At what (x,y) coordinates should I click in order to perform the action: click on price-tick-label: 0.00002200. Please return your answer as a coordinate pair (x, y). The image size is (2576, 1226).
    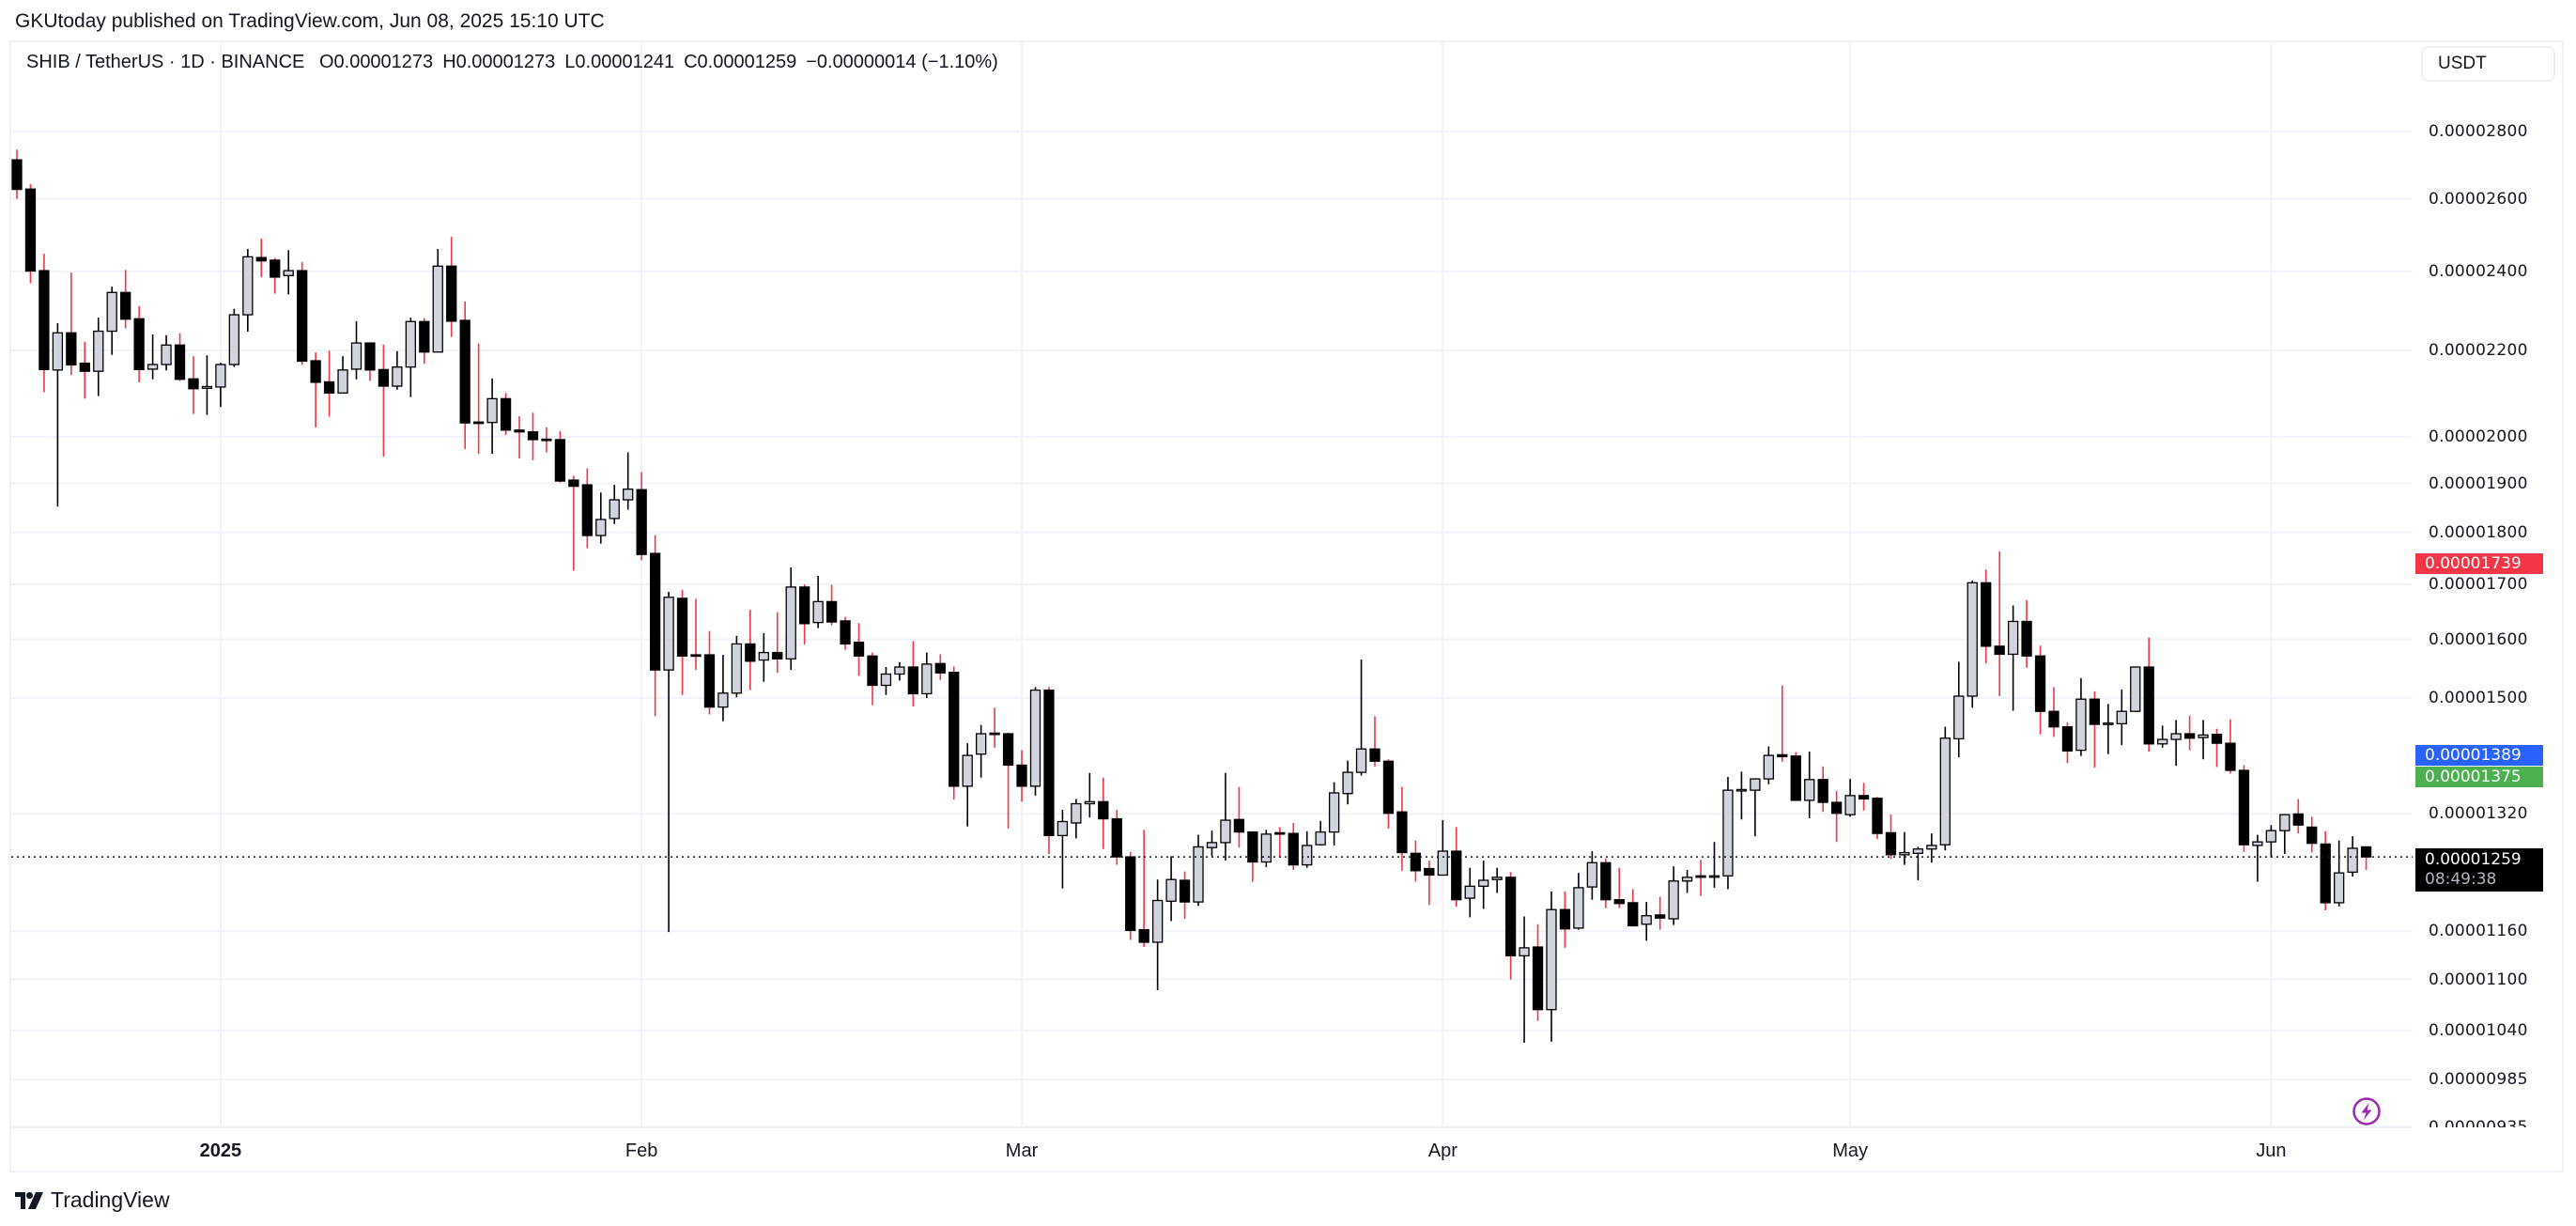
    Looking at the image, I should click on (2478, 350).